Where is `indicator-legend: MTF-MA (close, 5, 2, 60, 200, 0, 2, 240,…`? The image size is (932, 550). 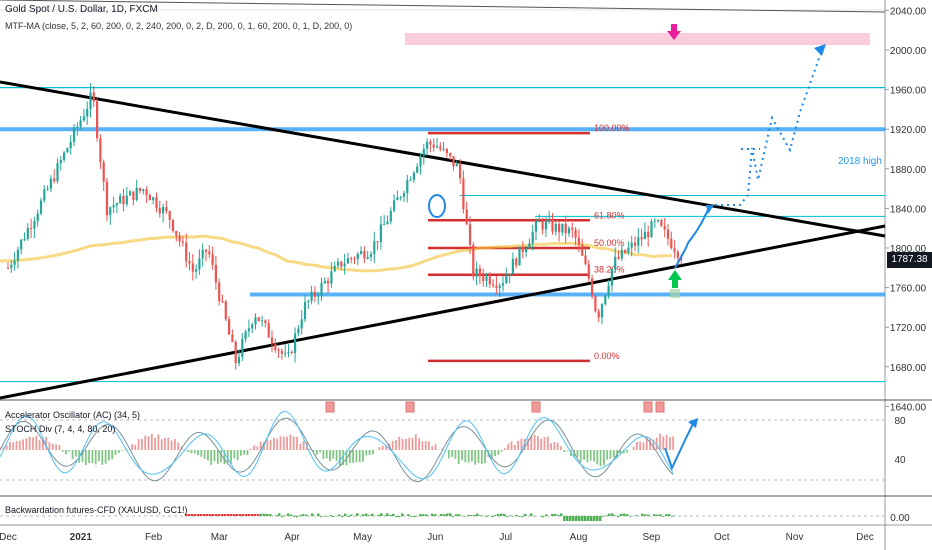 indicator-legend: MTF-MA (close, 5, 2, 60, 200, 0, 2, 240,… is located at coordinates (179, 26).